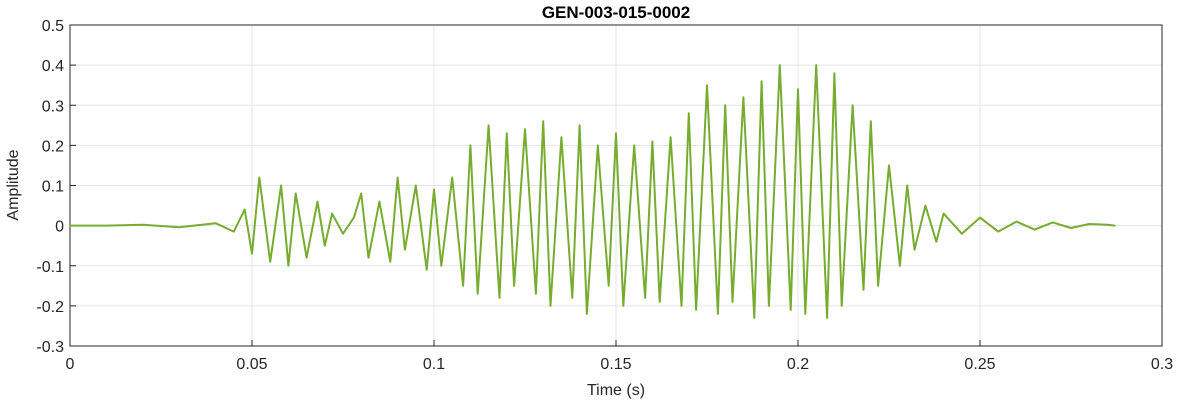 This screenshot has width=1177, height=404. I want to click on x-tick-label: 0.05, so click(251, 364).